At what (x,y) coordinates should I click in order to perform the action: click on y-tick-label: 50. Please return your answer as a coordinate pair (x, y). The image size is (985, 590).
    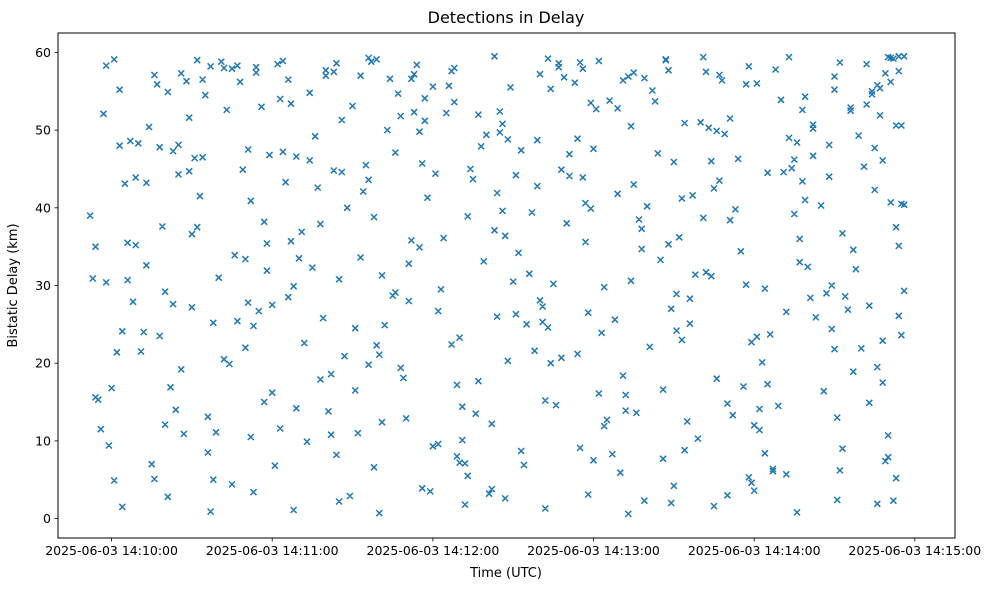
    Looking at the image, I should click on (43, 130).